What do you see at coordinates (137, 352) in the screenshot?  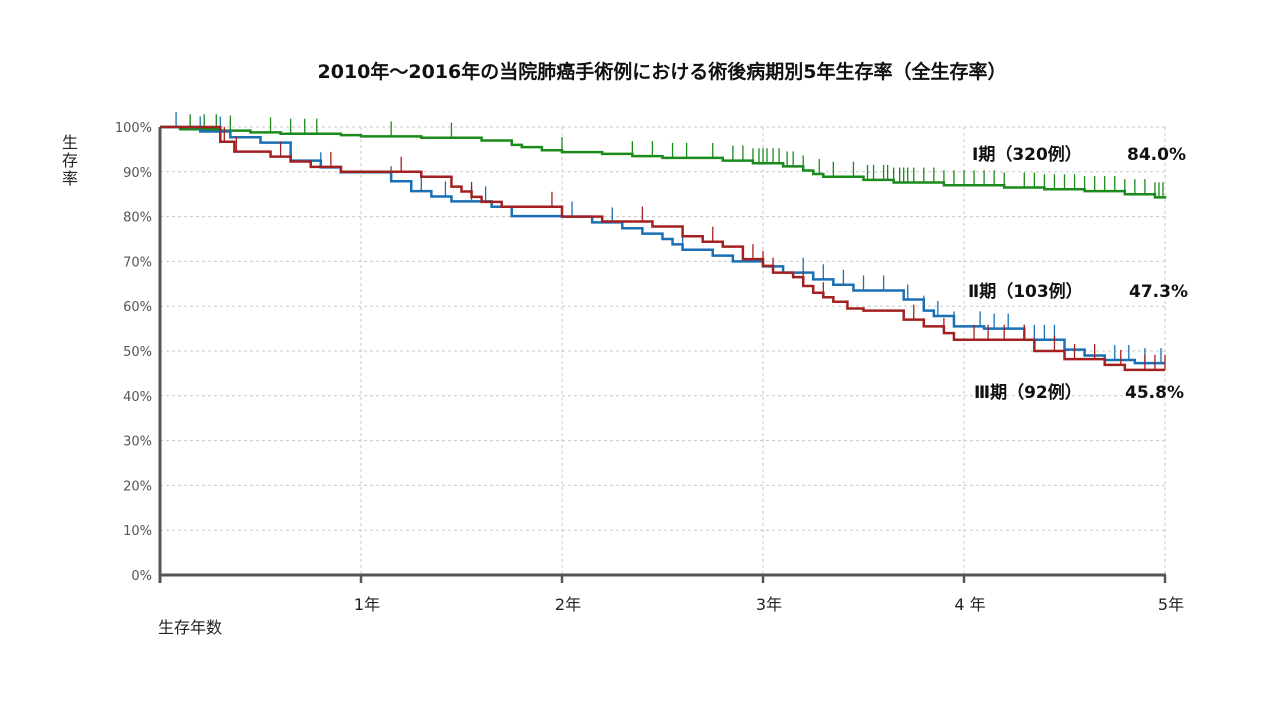 I see `y-tick-label: 50%` at bounding box center [137, 352].